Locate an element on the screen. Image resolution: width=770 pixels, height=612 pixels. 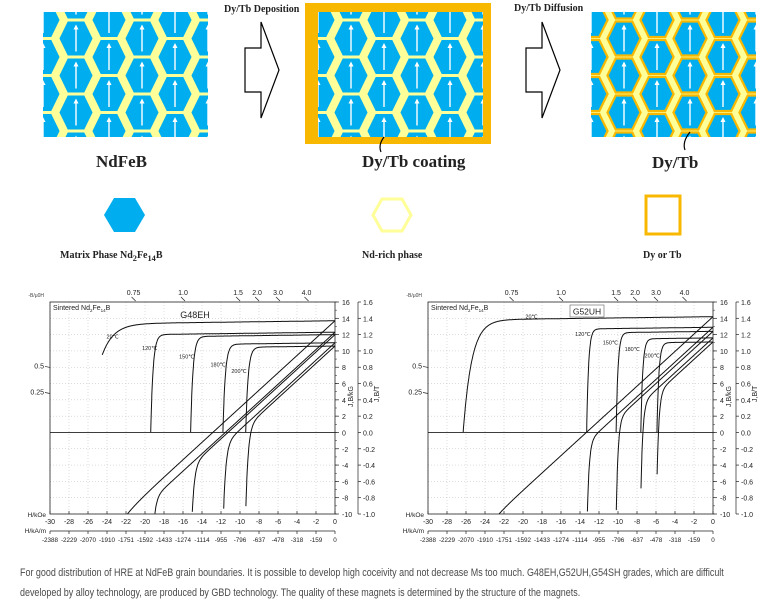
x-tick-label: -22 is located at coordinates (504, 522).